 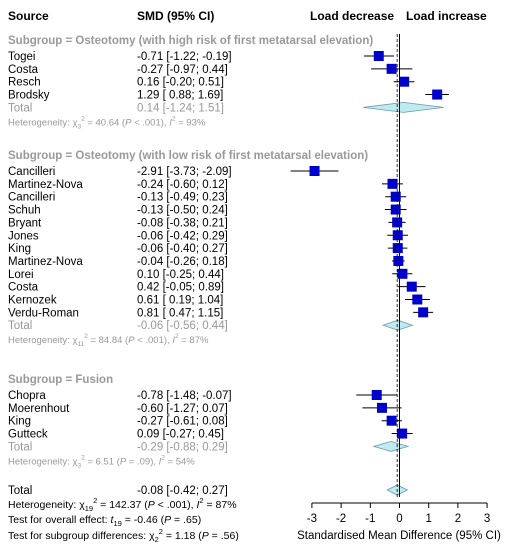 What do you see at coordinates (399, 519) in the screenshot?
I see `x-tick-label: 0` at bounding box center [399, 519].